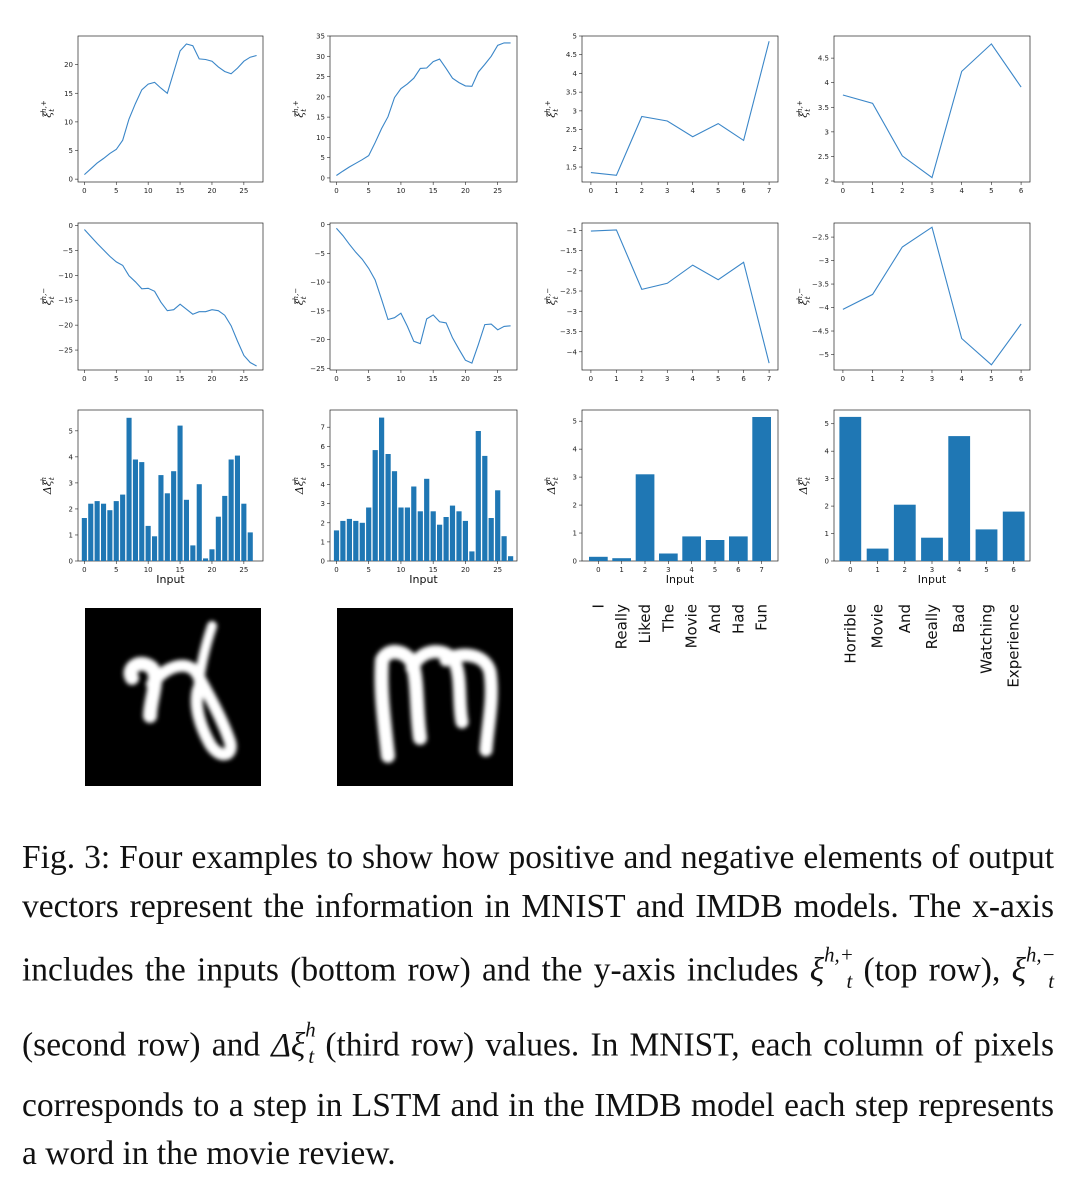 Image resolution: width=1070 pixels, height=1184 pixels. I want to click on review-word-watching: Watching, so click(986, 639).